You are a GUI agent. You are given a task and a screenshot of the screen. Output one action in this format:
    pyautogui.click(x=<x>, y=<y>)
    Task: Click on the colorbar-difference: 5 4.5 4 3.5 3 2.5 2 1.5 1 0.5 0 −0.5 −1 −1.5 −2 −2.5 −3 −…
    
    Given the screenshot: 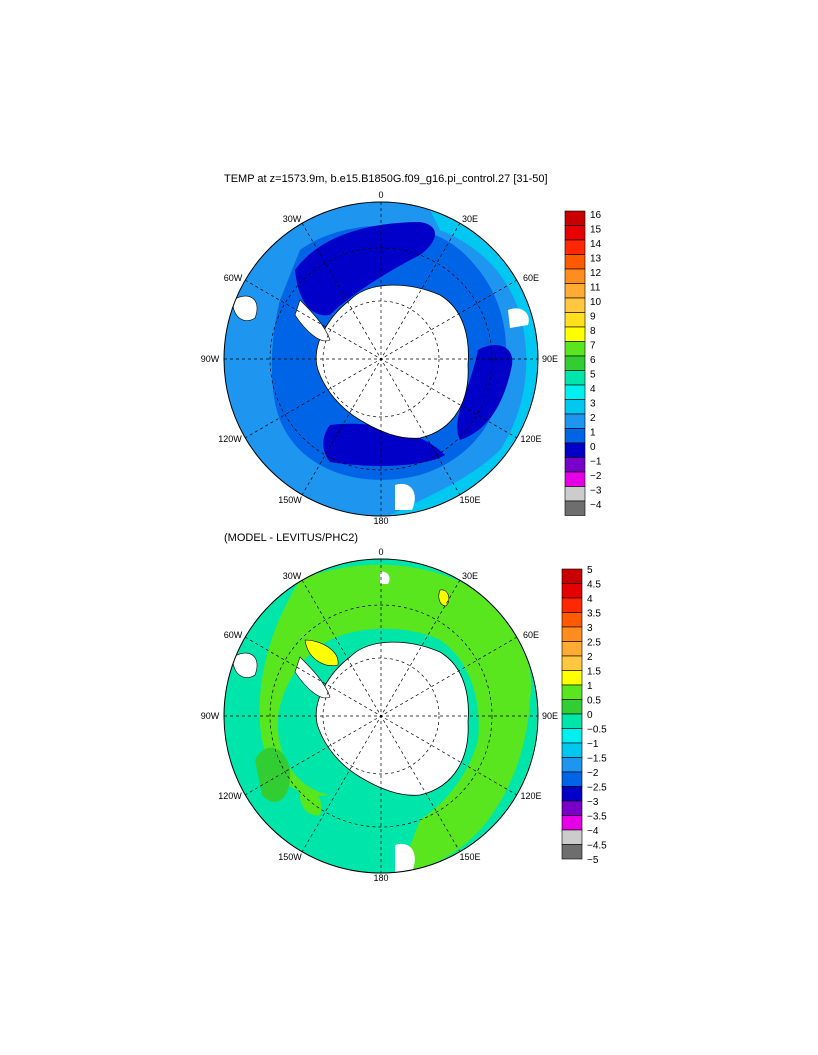 What is the action you would take?
    pyautogui.click(x=584, y=715)
    